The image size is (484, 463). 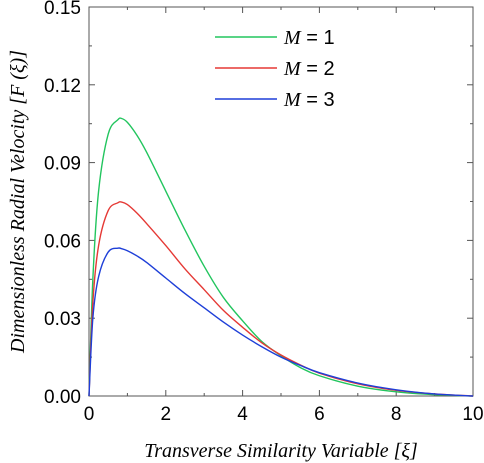 I want to click on x-tick-label: 8, so click(x=396, y=414).